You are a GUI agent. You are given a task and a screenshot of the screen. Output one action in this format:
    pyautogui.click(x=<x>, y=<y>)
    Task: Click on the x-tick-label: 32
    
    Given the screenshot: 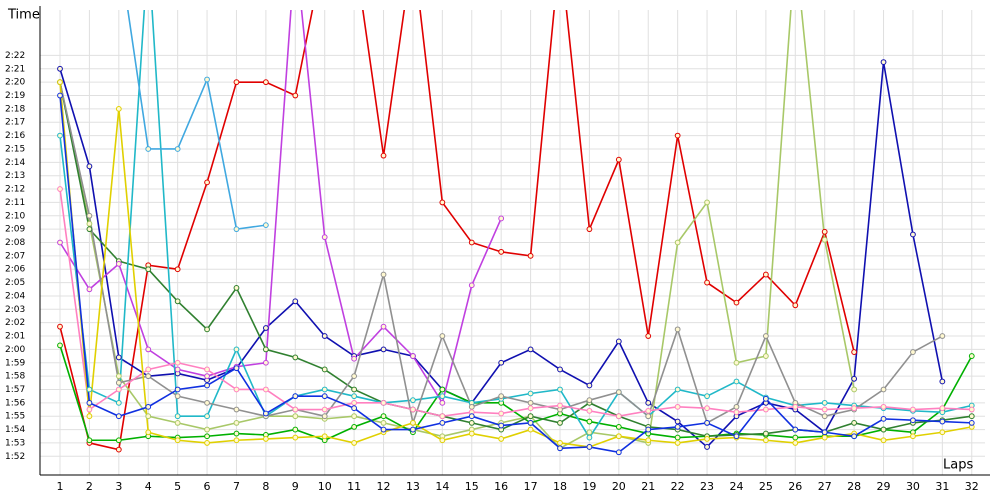 What is the action you would take?
    pyautogui.click(x=972, y=486)
    